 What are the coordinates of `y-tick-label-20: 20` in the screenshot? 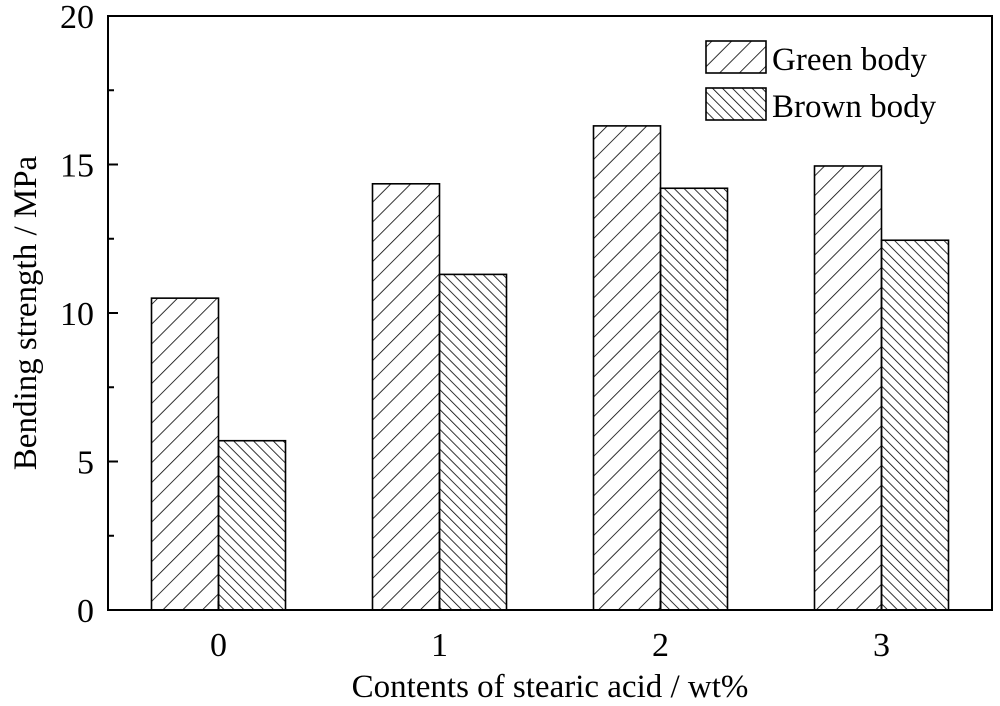 It's located at (77, 18).